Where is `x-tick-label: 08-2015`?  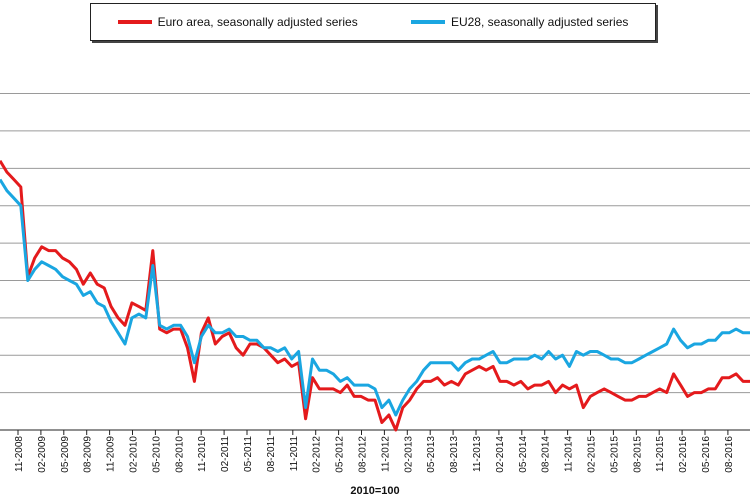 x-tick-label: 08-2015 is located at coordinates (637, 454).